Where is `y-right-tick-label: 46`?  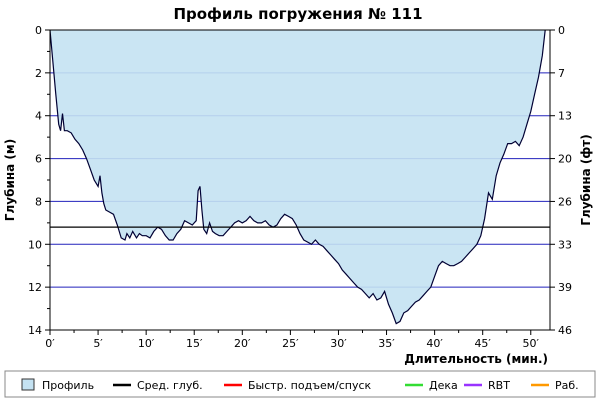
y-right-tick-label: 46 is located at coordinates (565, 330).